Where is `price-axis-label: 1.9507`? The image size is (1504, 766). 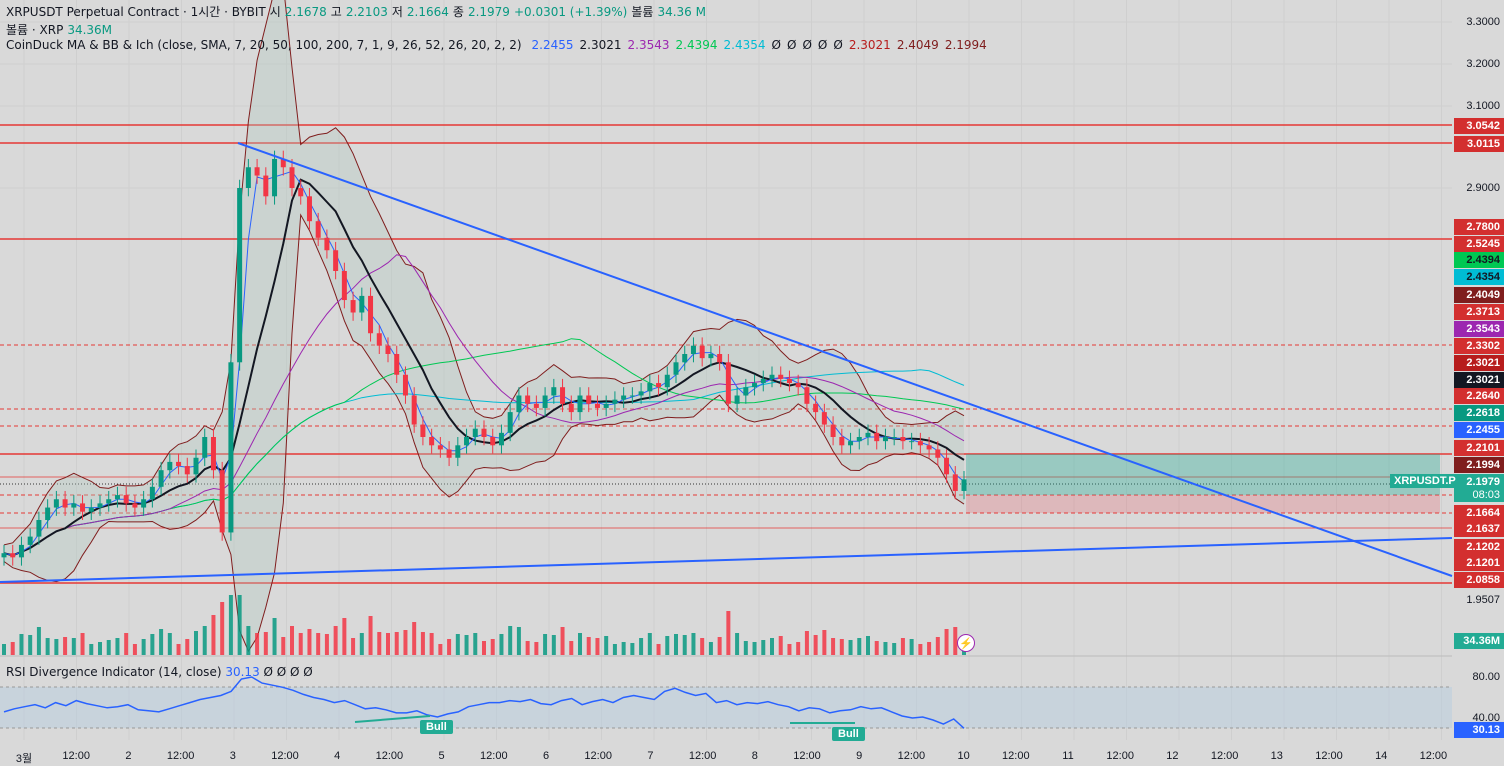
price-axis-label: 1.9507 is located at coordinates (1483, 600).